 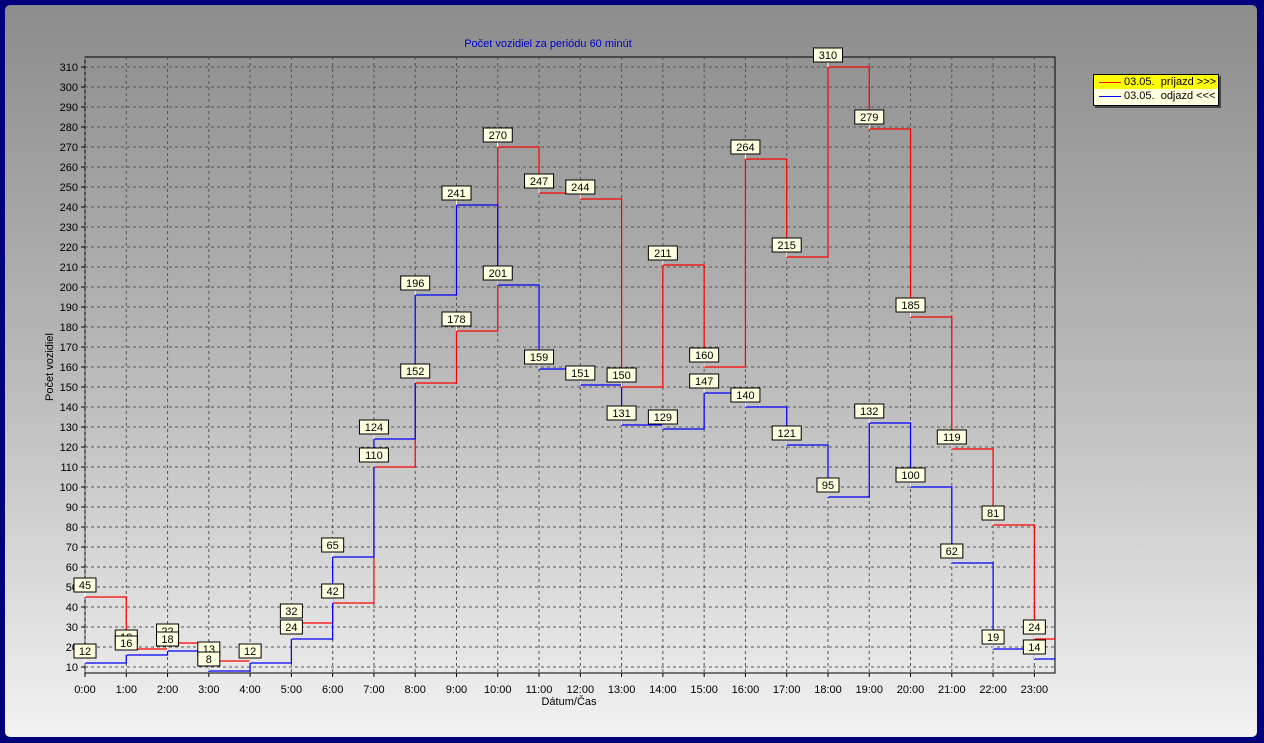 What do you see at coordinates (704, 382) in the screenshot?
I see `data-label-text: 147` at bounding box center [704, 382].